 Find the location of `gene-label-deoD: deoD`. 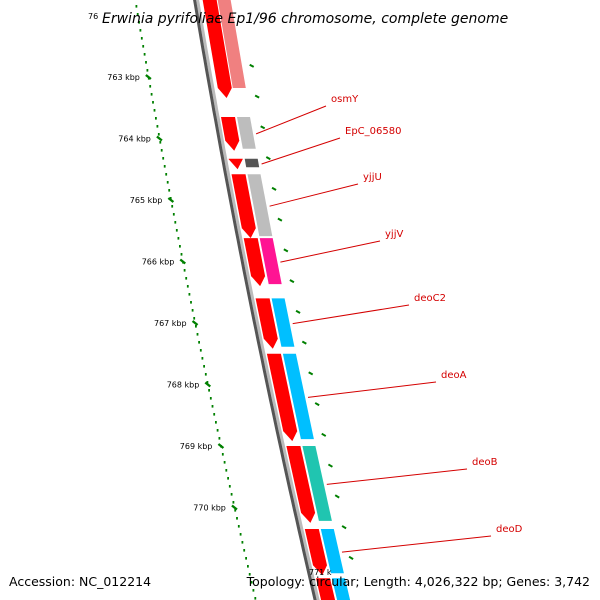

gene-label-deoD: deoD is located at coordinates (509, 529).